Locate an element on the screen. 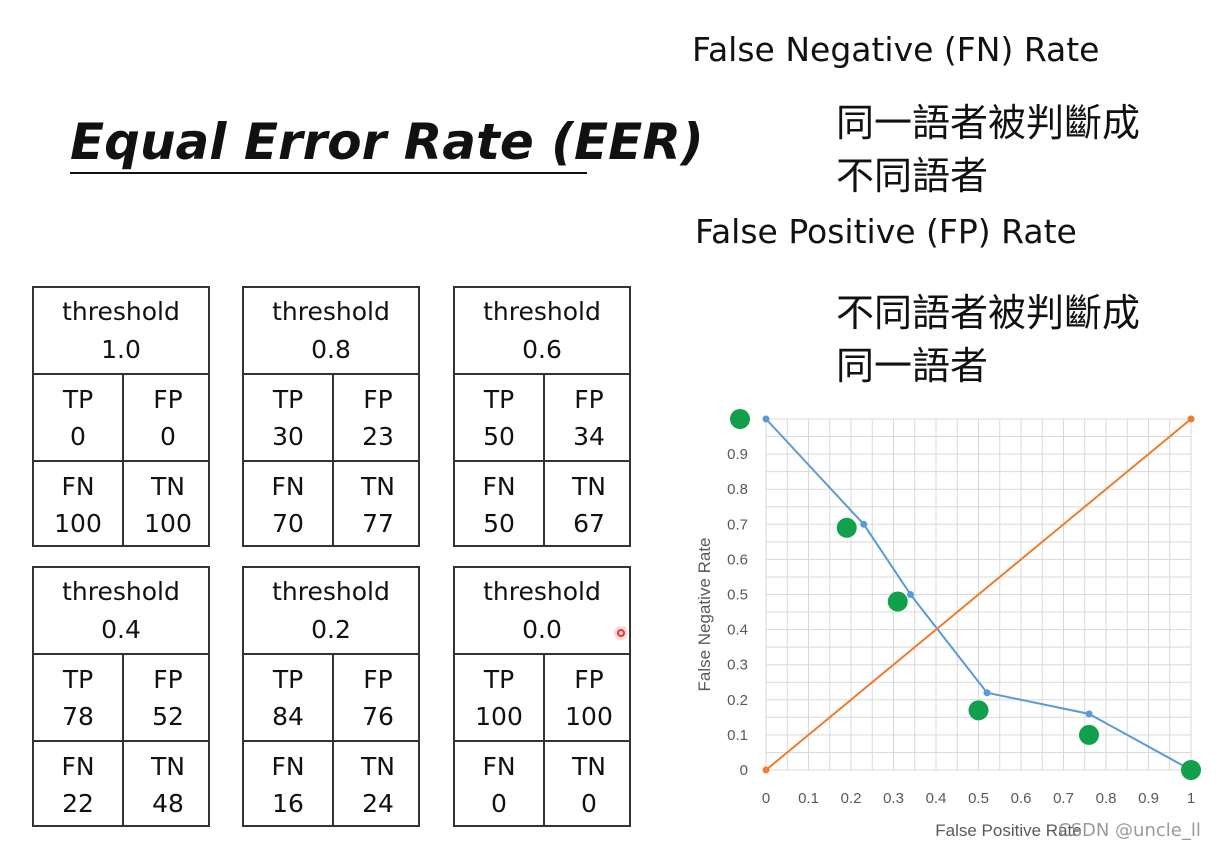  tn-count: 0 is located at coordinates (589, 803).